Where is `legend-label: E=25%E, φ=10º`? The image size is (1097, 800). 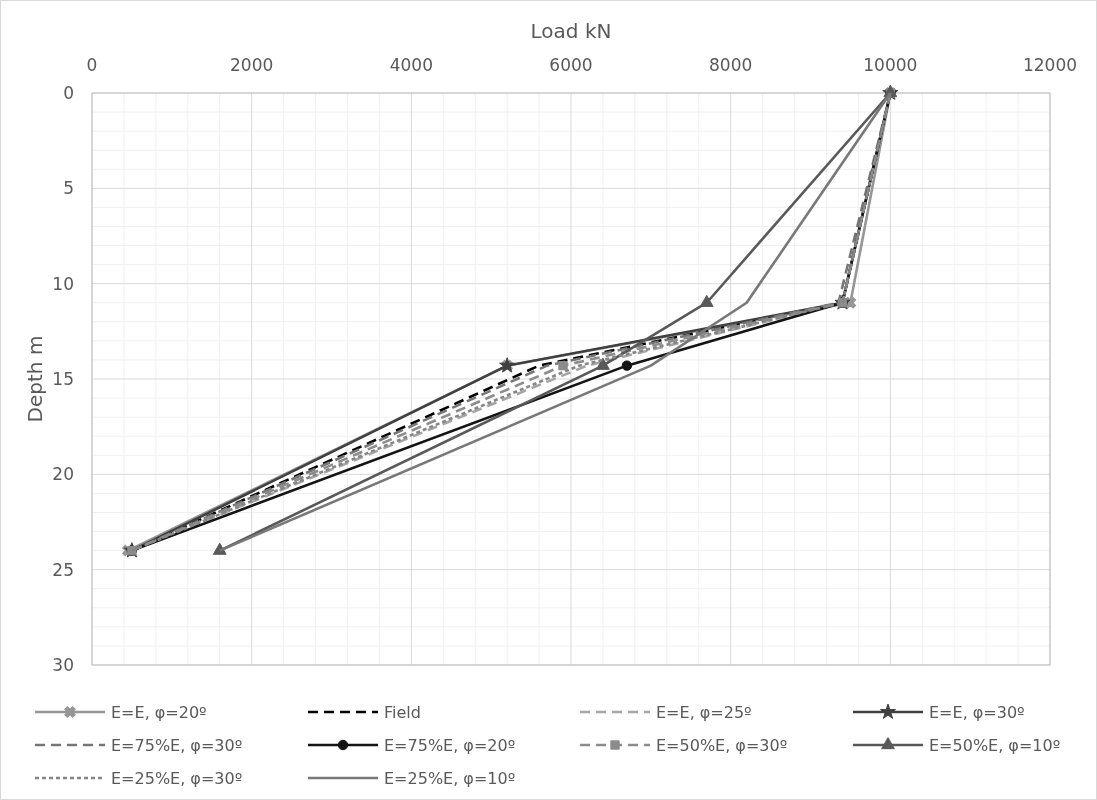
legend-label: E=25%E, φ=10º is located at coordinates (450, 778).